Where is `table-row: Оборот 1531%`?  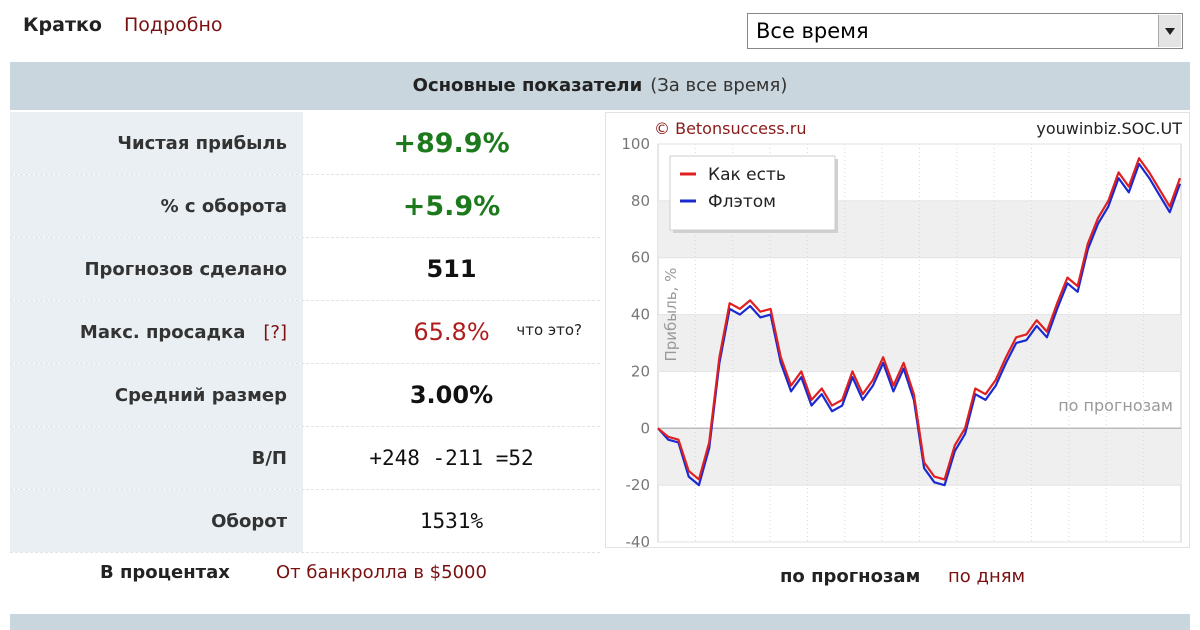 table-row: Оборот 1531% is located at coordinates (305, 521).